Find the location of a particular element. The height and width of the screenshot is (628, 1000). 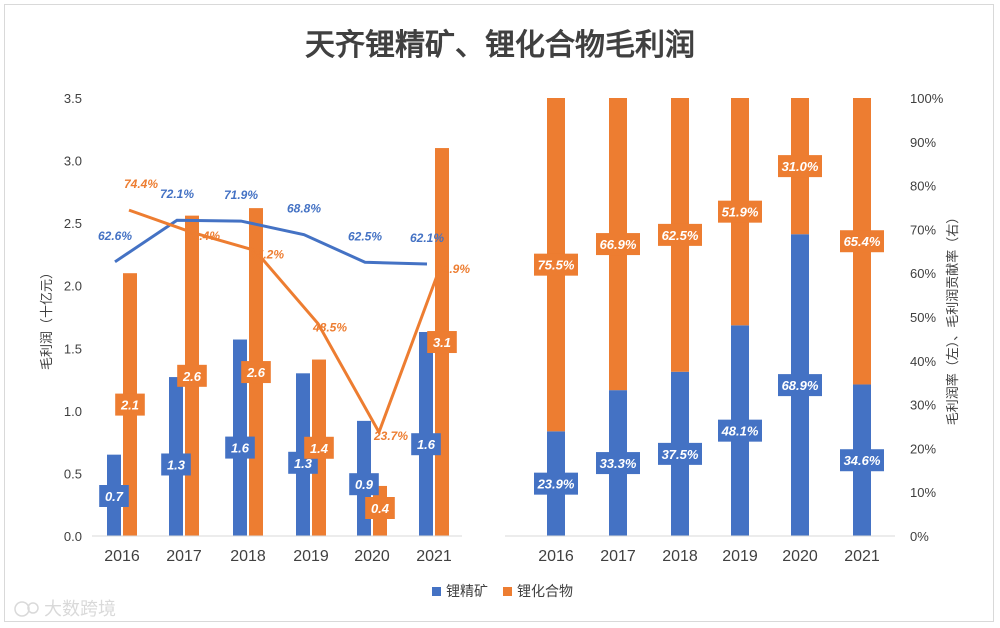

left-y-tick-label: 0.5 is located at coordinates (73, 473).